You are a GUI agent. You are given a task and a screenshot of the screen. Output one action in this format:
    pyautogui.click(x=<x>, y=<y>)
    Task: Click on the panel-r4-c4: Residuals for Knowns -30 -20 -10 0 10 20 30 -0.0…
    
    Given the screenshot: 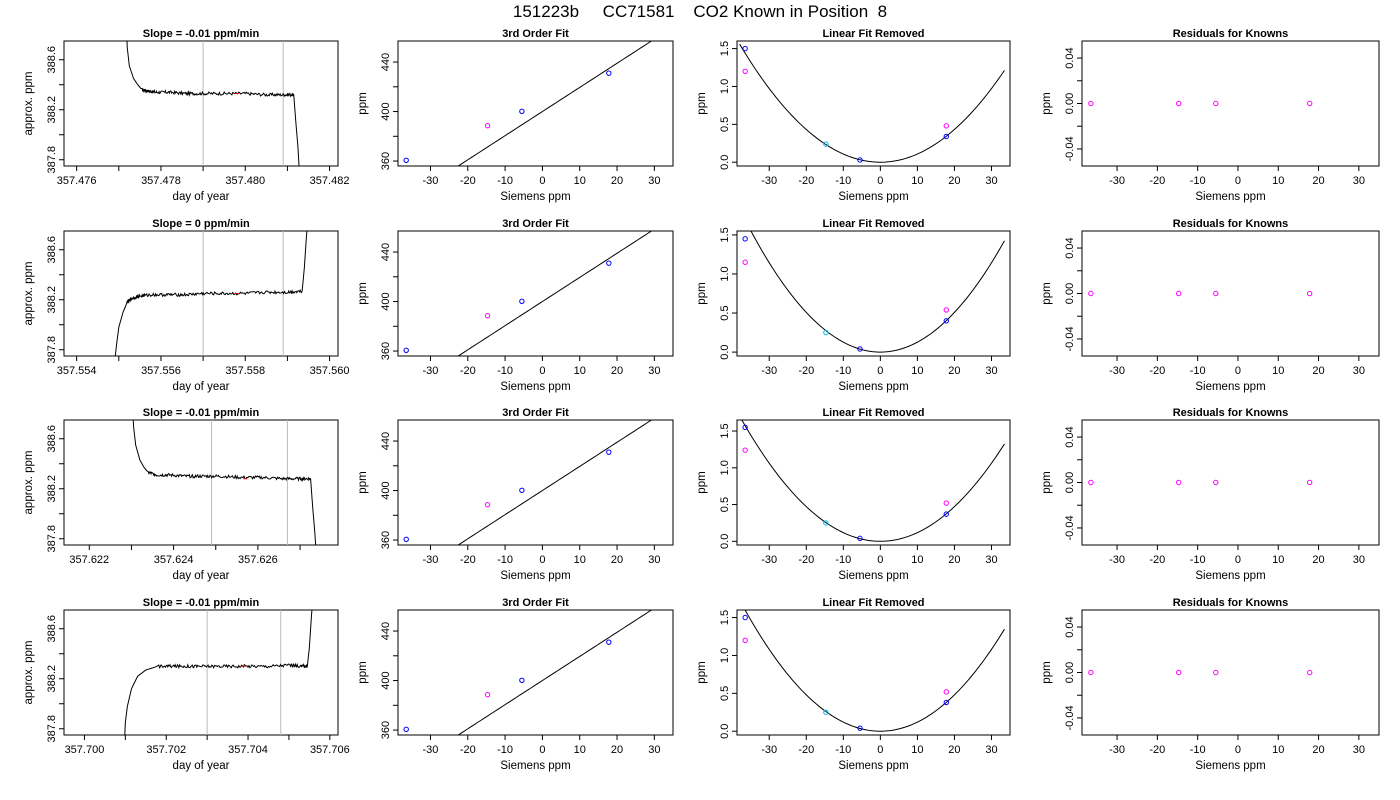 What is the action you would take?
    pyautogui.click(x=1210, y=684)
    